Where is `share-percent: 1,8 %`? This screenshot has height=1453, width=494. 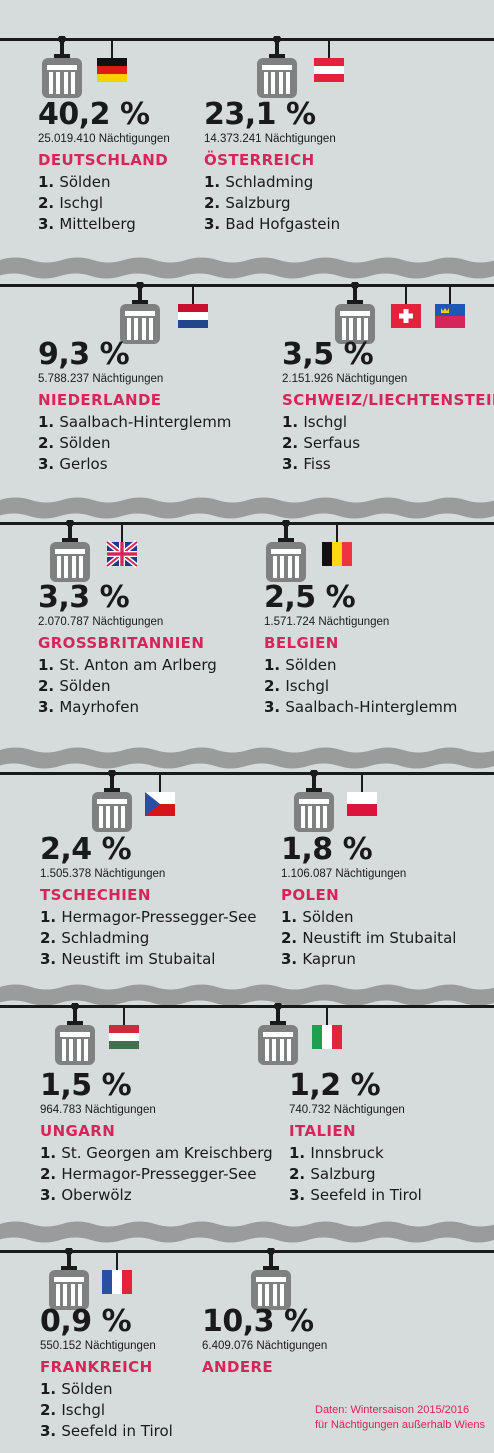
share-percent: 1,8 % is located at coordinates (327, 849).